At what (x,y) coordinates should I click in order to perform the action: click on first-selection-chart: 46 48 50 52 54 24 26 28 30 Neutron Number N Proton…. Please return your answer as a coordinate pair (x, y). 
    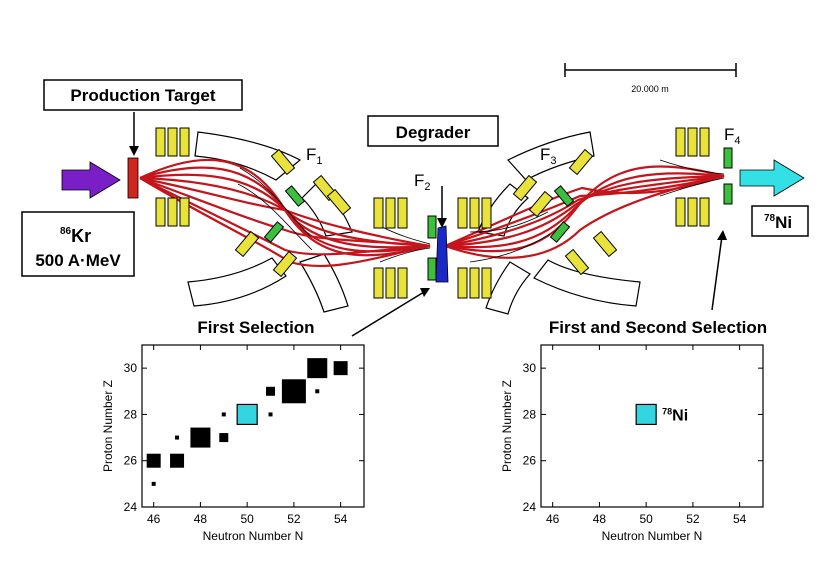
    Looking at the image, I should click on (233, 443).